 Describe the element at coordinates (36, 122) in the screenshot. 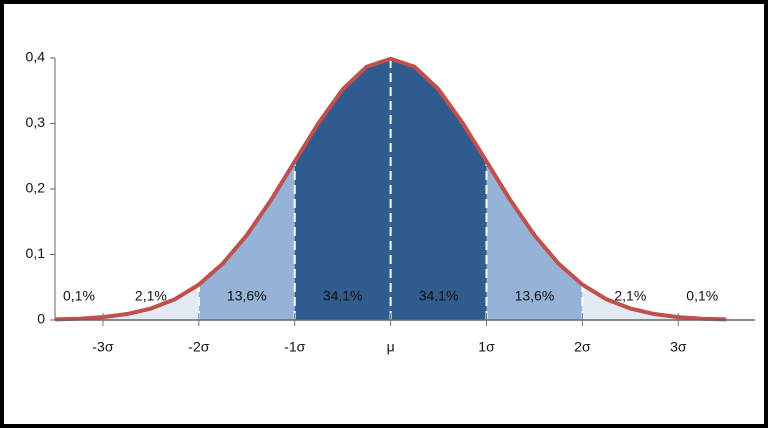

I see `y-tick-label: 0,3` at that location.